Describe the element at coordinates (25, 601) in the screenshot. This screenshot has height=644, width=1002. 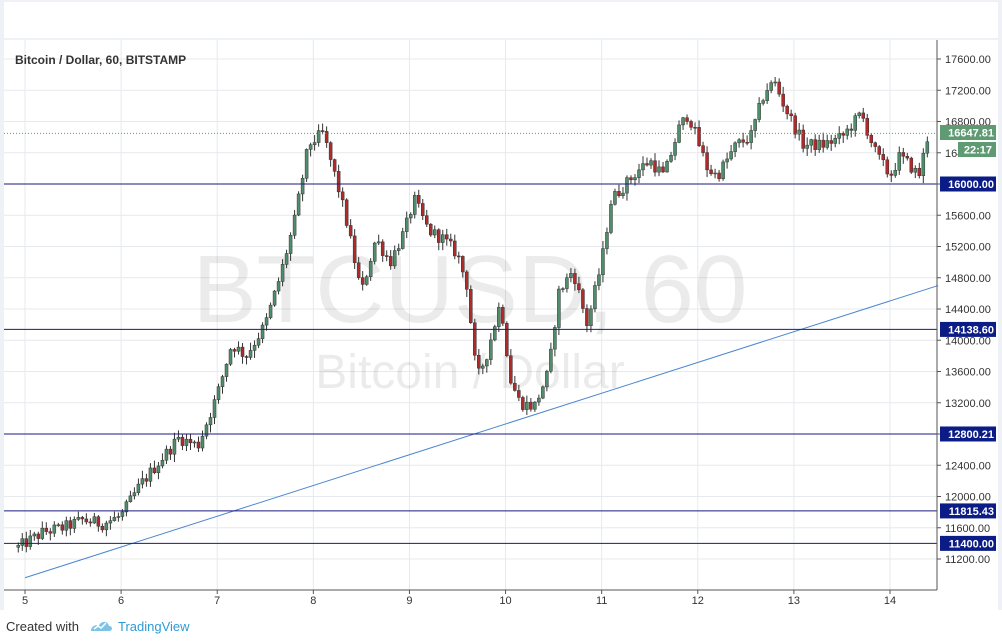
I see `x-tick-label-0: 5` at that location.